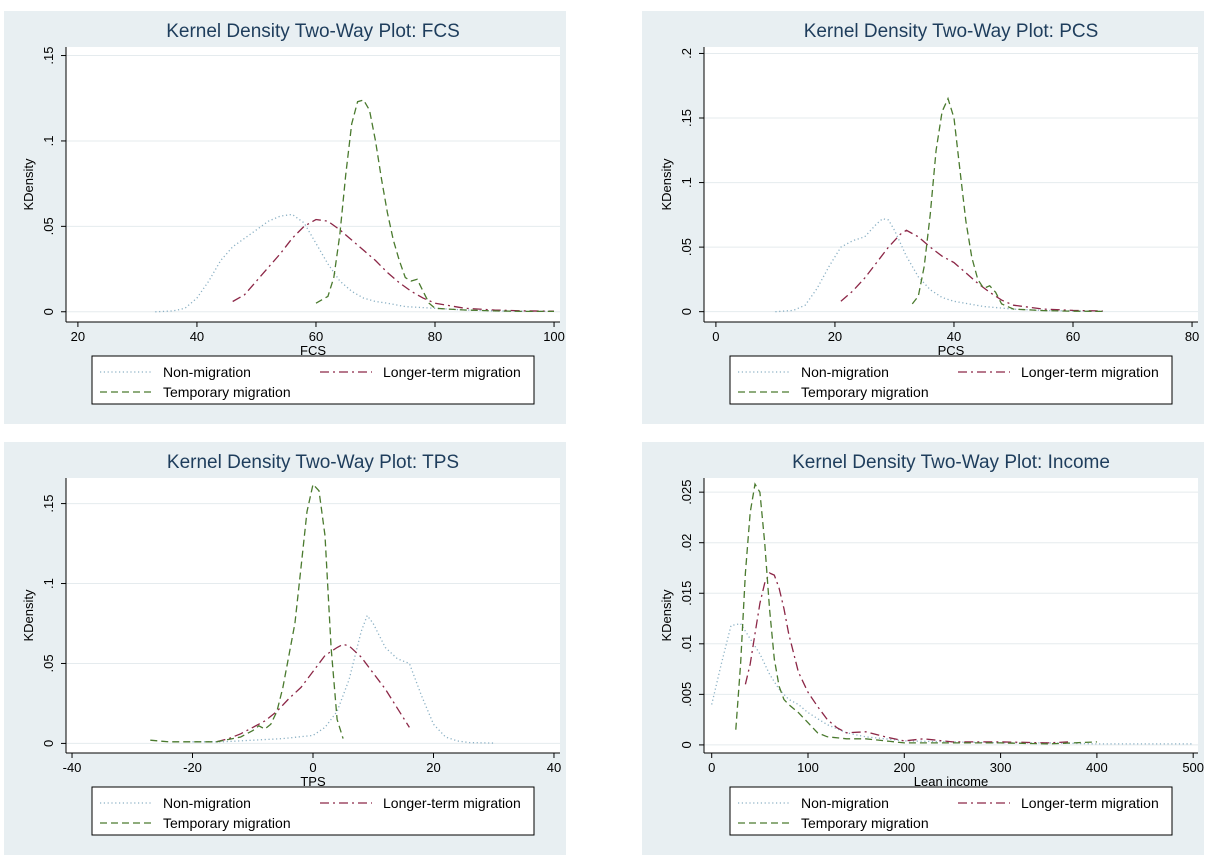  Describe the element at coordinates (904, 767) in the screenshot. I see `x-tick-label: 200` at that location.